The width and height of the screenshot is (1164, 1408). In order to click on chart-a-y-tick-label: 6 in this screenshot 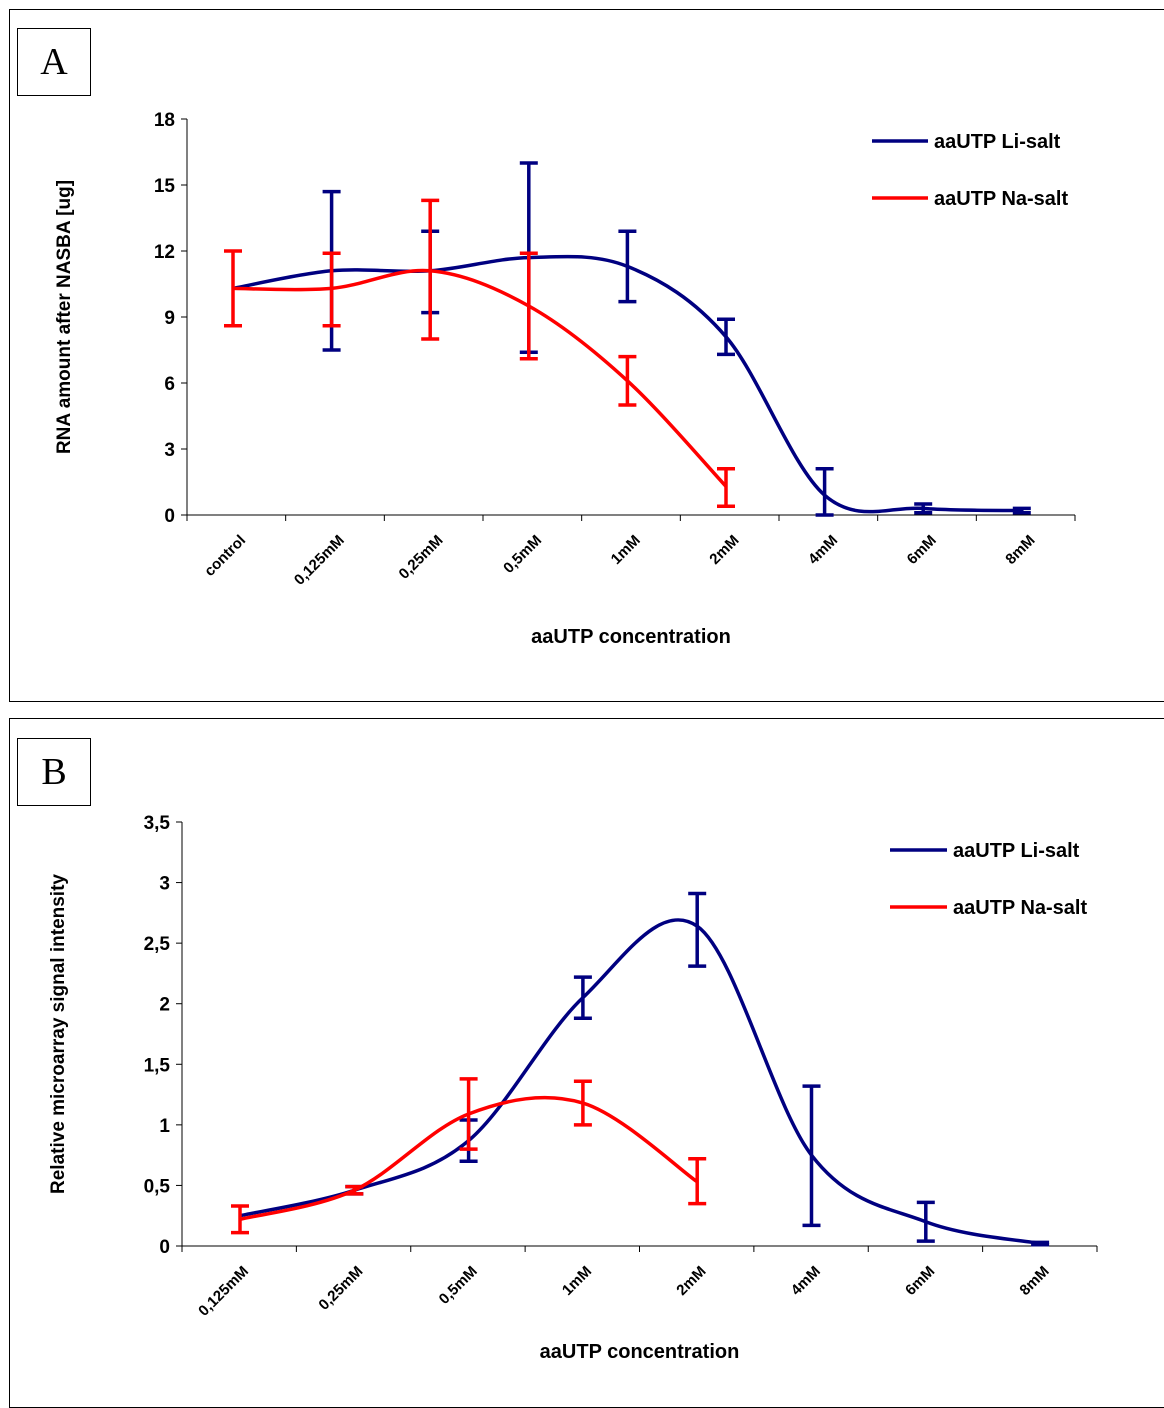, I will do `click(169, 384)`.